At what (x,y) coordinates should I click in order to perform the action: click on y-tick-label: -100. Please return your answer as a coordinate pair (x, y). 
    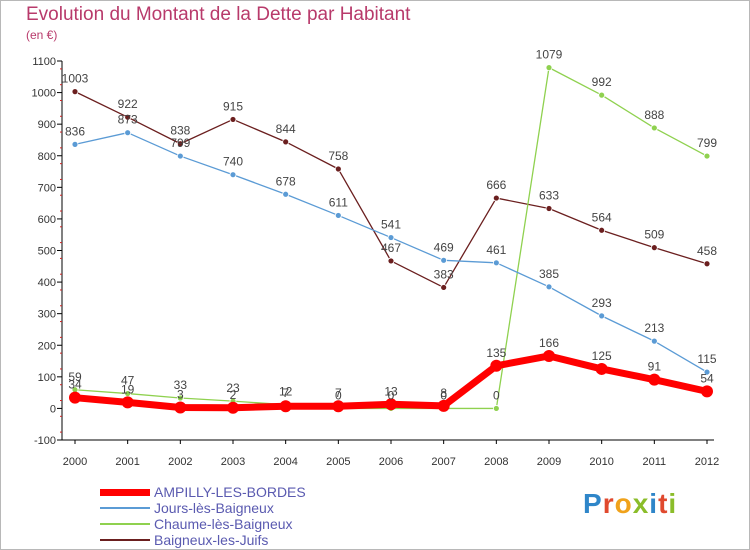
    Looking at the image, I should click on (45, 441).